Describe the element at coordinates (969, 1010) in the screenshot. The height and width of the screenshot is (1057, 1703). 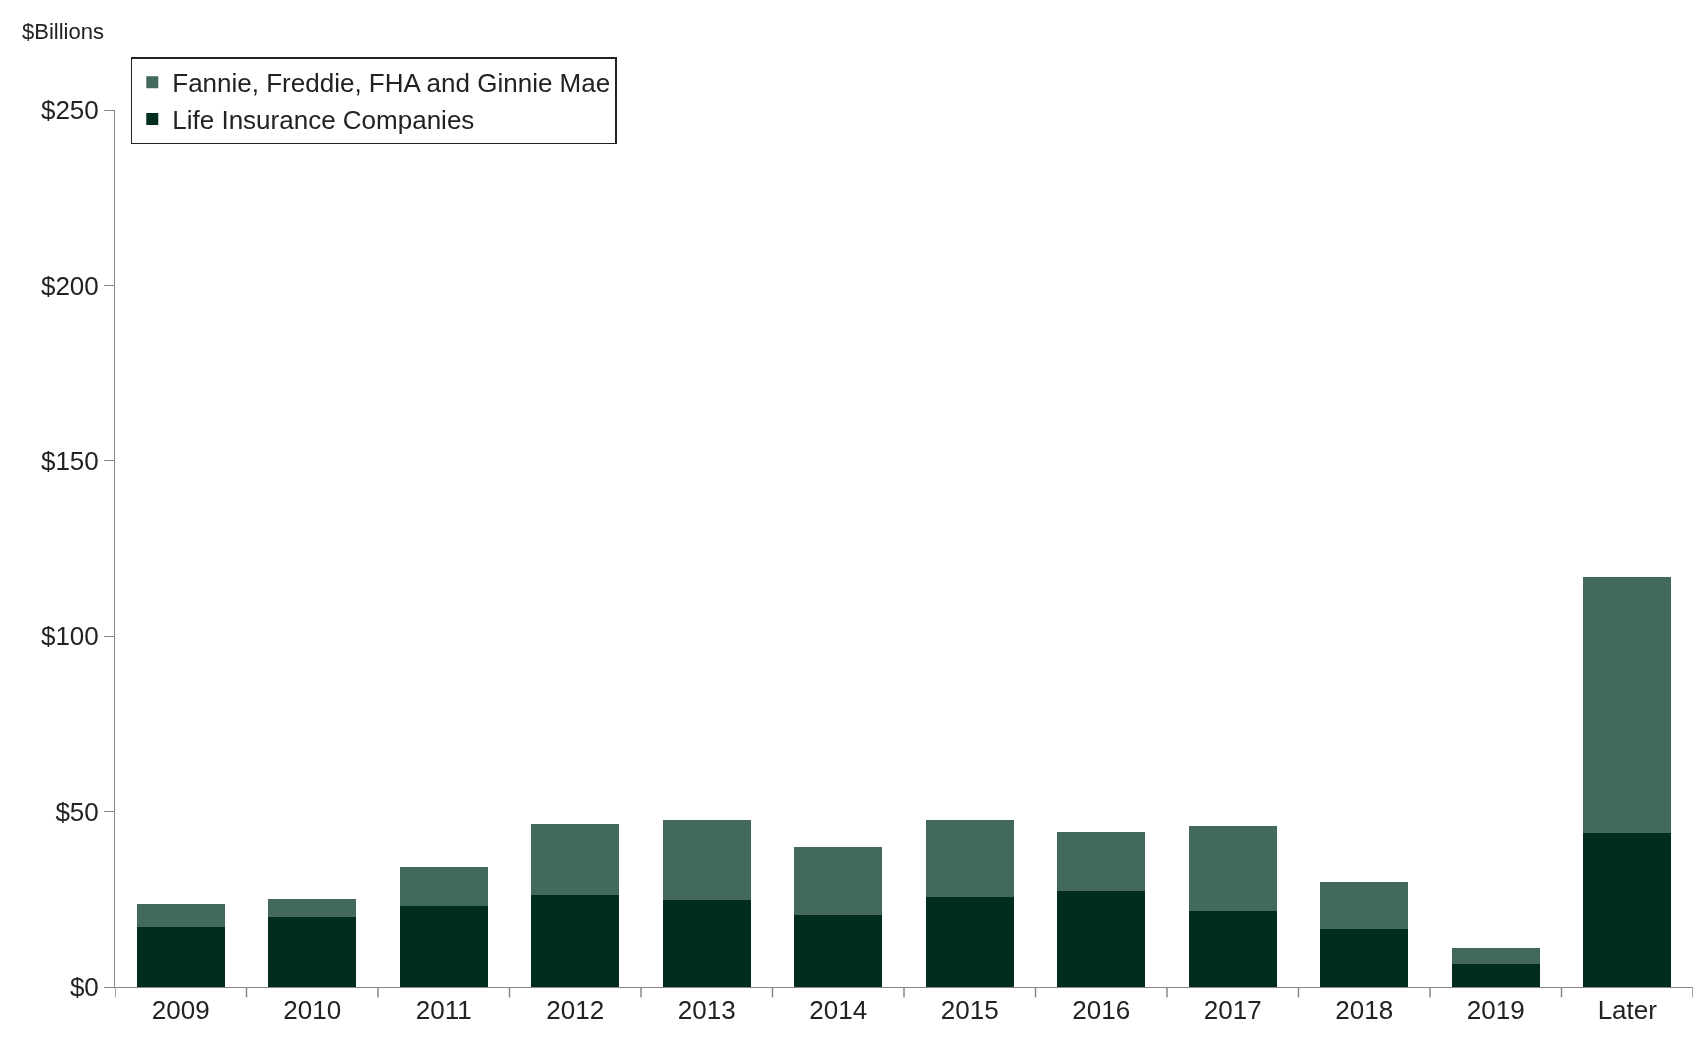
I see `x-tick-label: 2015` at that location.